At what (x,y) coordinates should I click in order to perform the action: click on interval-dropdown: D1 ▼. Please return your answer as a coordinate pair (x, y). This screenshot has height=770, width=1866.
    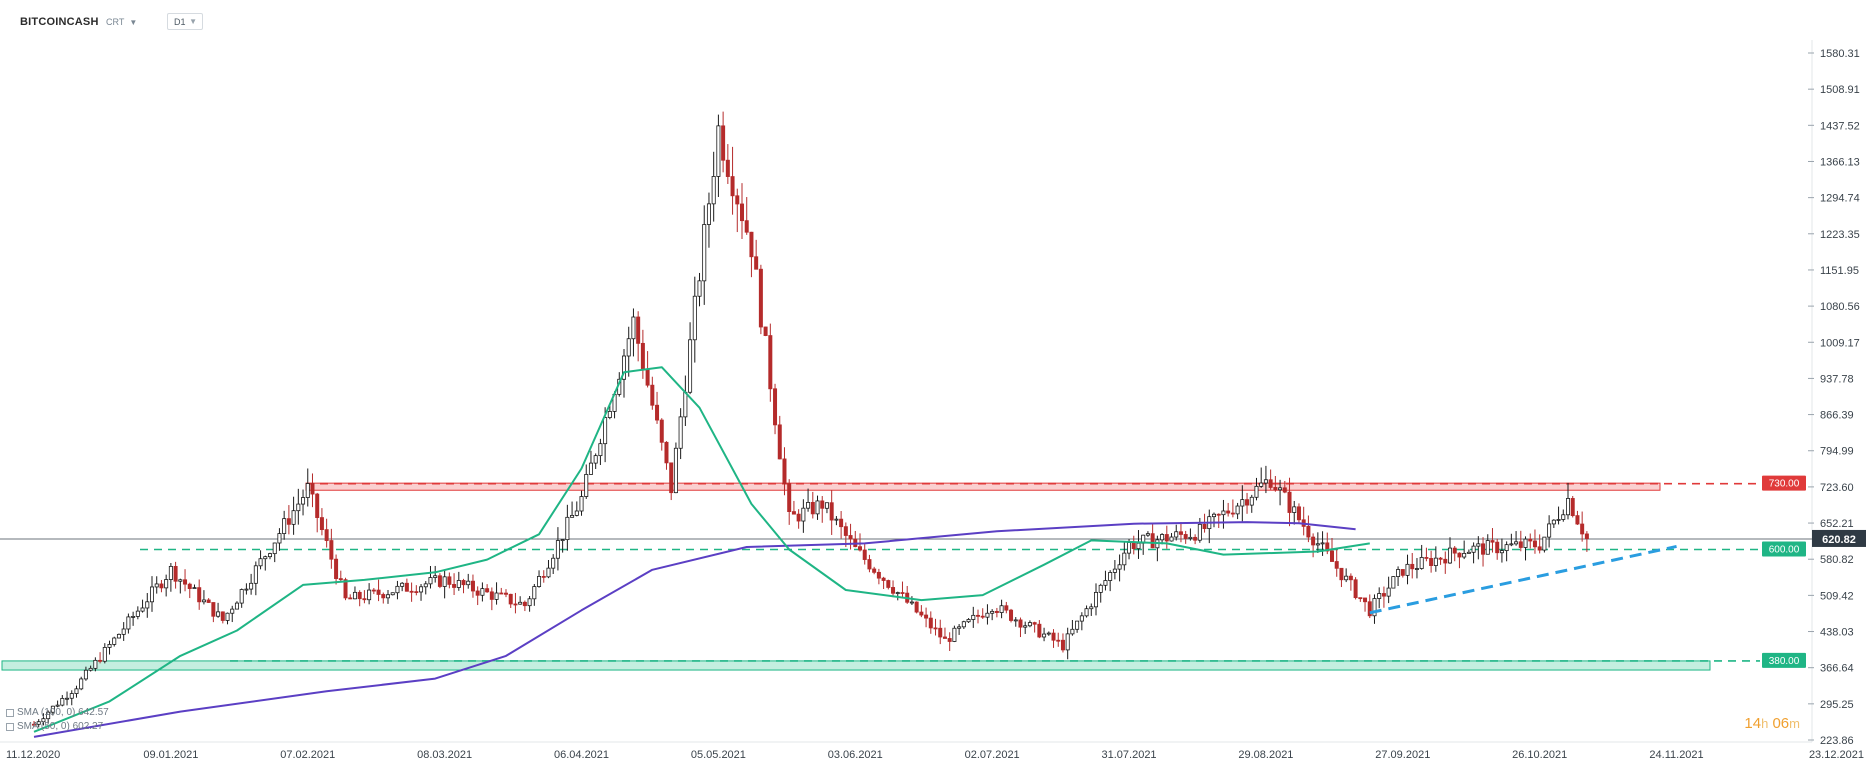
    Looking at the image, I should click on (185, 21).